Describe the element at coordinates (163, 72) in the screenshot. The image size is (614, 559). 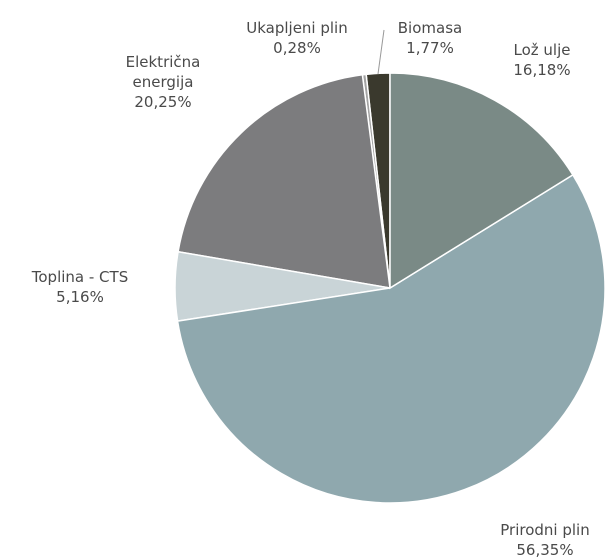
I see `category-label: Električna energija` at that location.